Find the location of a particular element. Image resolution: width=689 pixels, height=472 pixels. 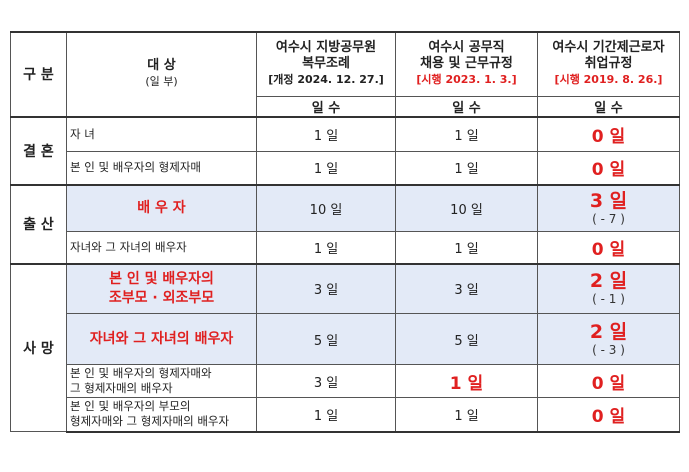

subject-cell: 자 녀 is located at coordinates (161, 133).